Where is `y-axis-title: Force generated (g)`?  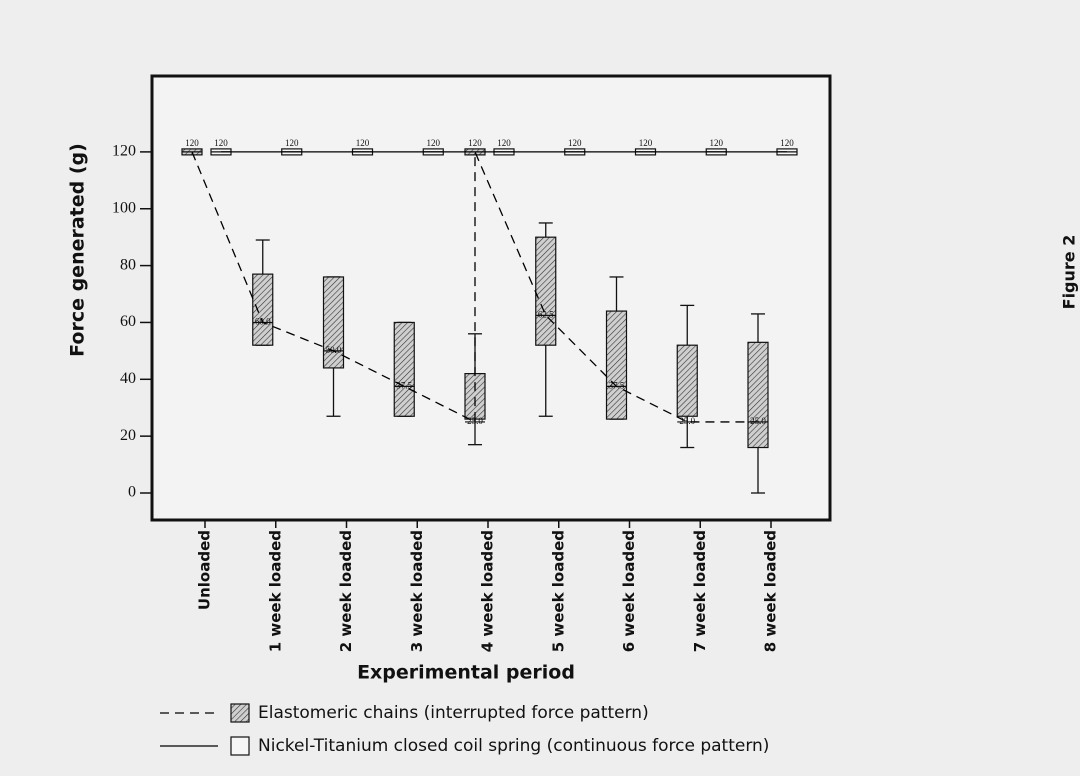 y-axis-title: Force generated (g) is located at coordinates (78, 250).